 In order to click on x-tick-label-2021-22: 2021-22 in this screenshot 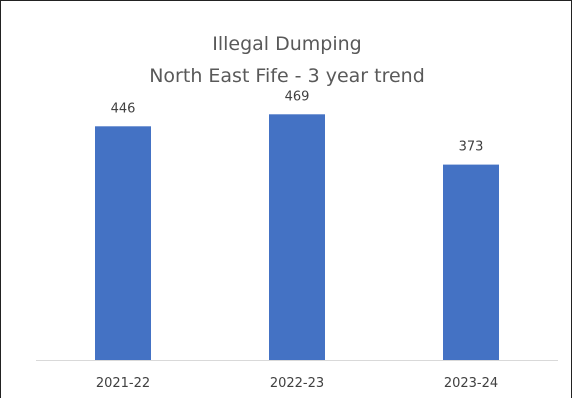, I will do `click(123, 383)`.